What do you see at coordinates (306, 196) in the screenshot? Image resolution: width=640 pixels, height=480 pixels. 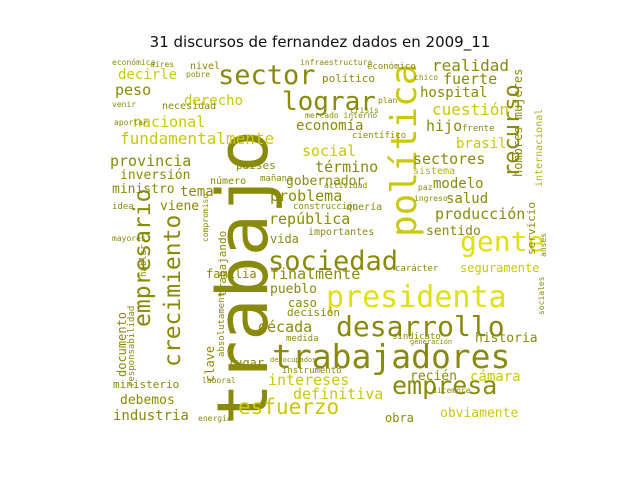 I see `word-problema: problema` at bounding box center [306, 196].